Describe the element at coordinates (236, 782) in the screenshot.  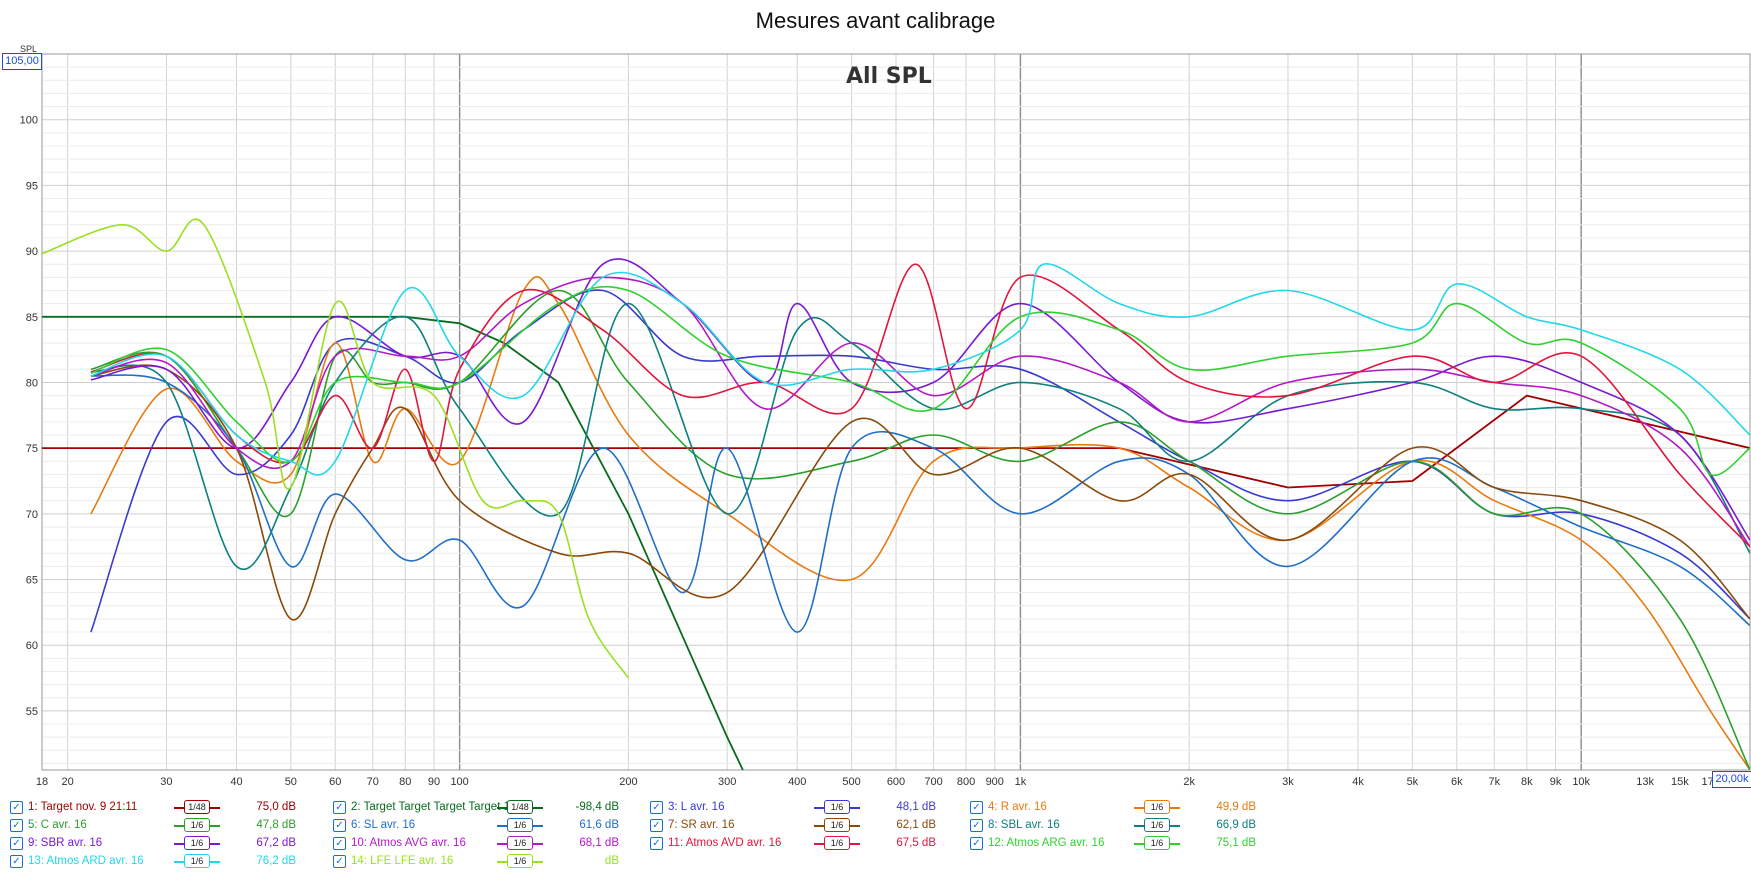
I see `x-tick-label: 40` at that location.